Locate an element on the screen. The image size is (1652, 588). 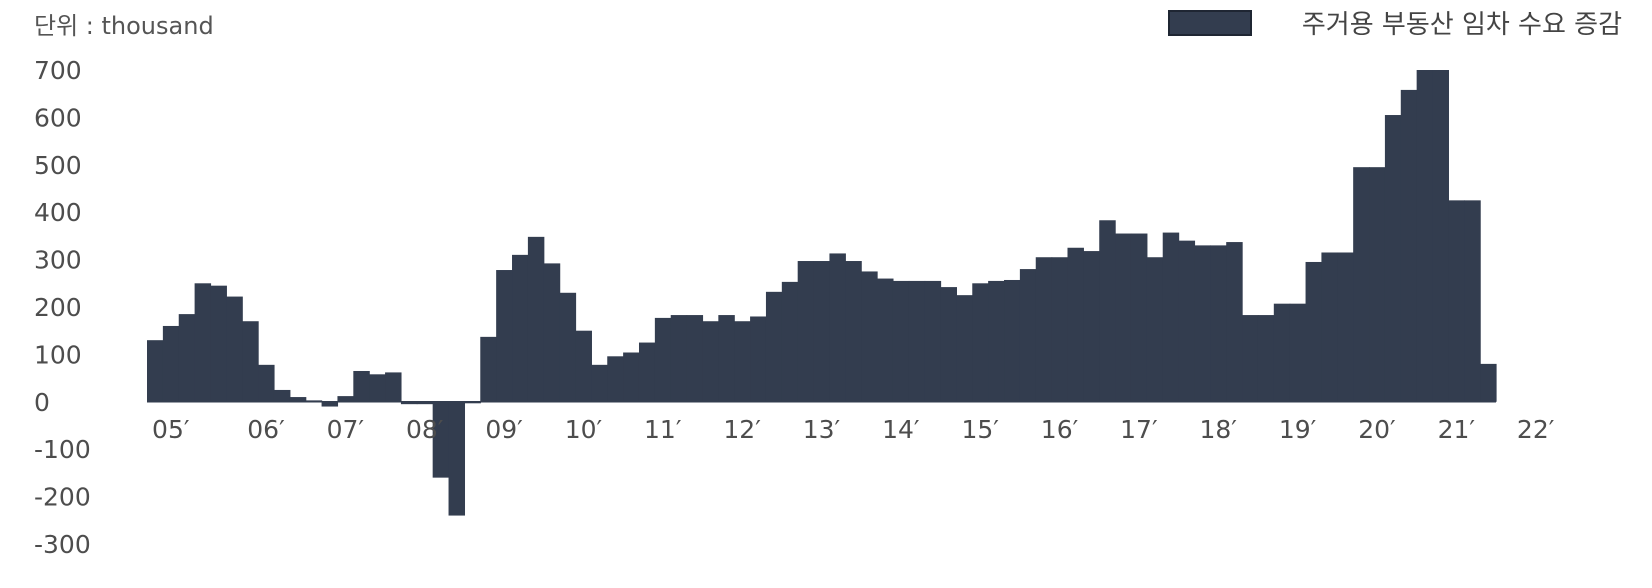
y-axis-ticks: 700 600 500 400 300 200 100 0 -100 -200 -300 is located at coordinates (62, 307).